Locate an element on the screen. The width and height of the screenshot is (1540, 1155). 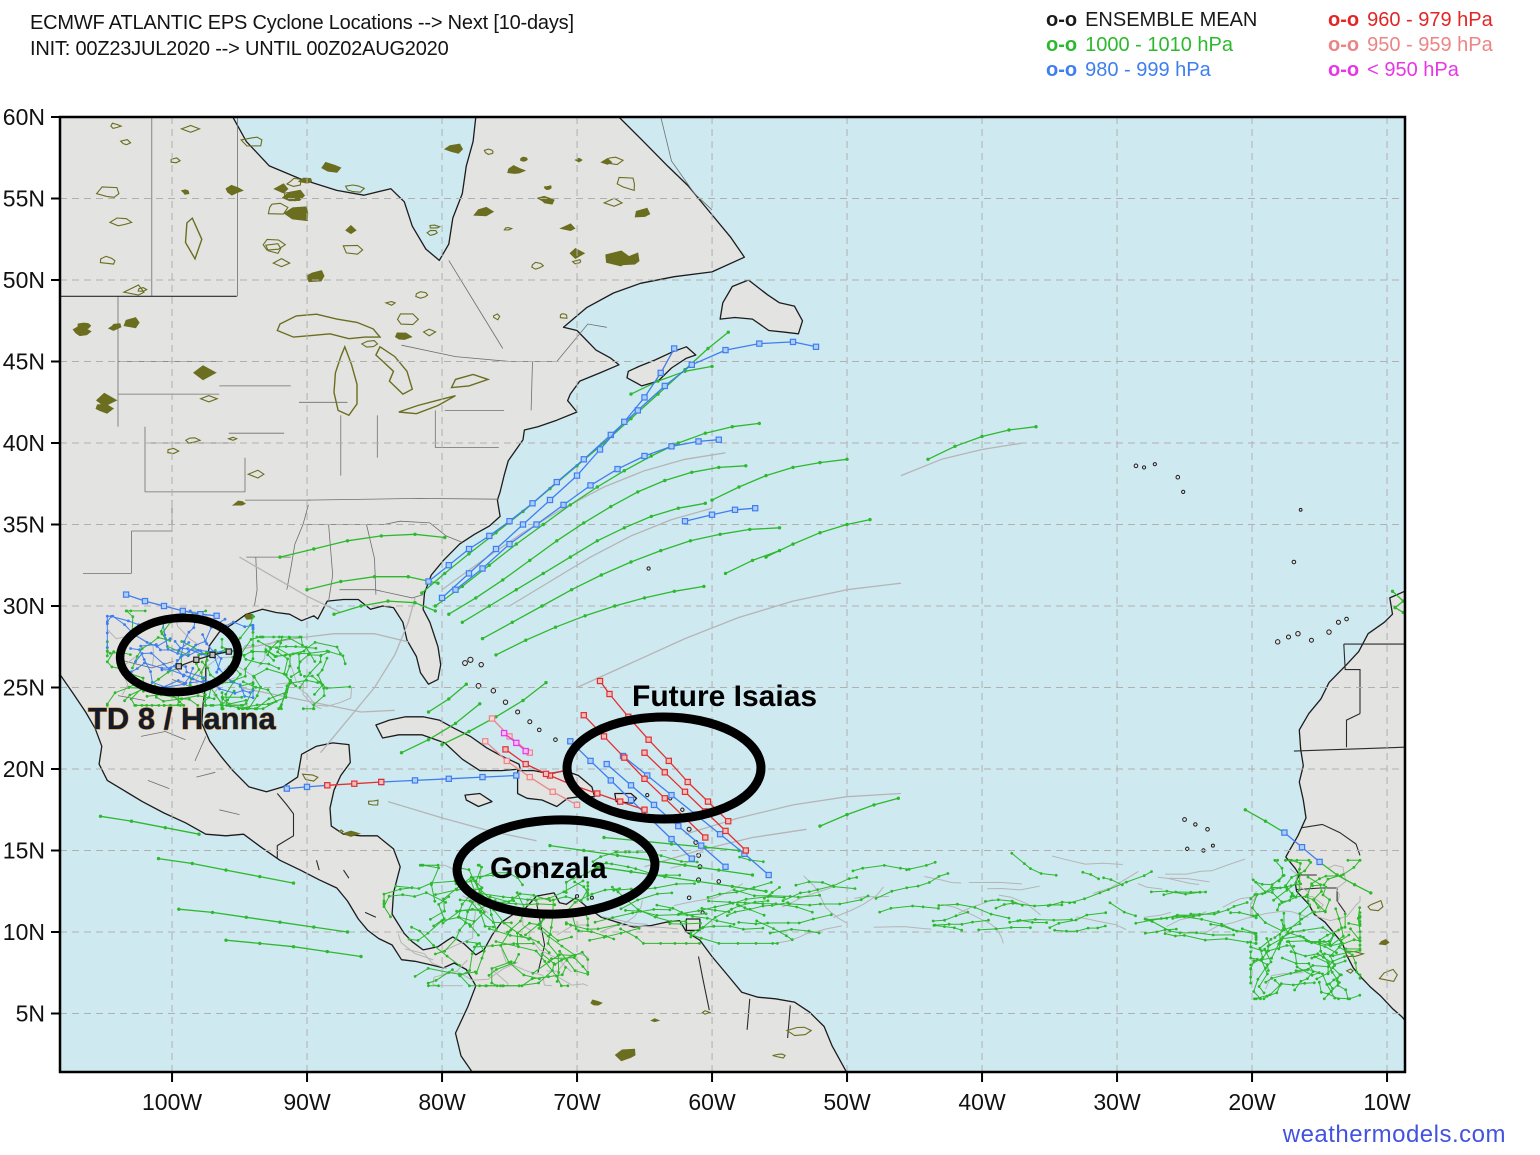
state-border is located at coordinates (256, 582).